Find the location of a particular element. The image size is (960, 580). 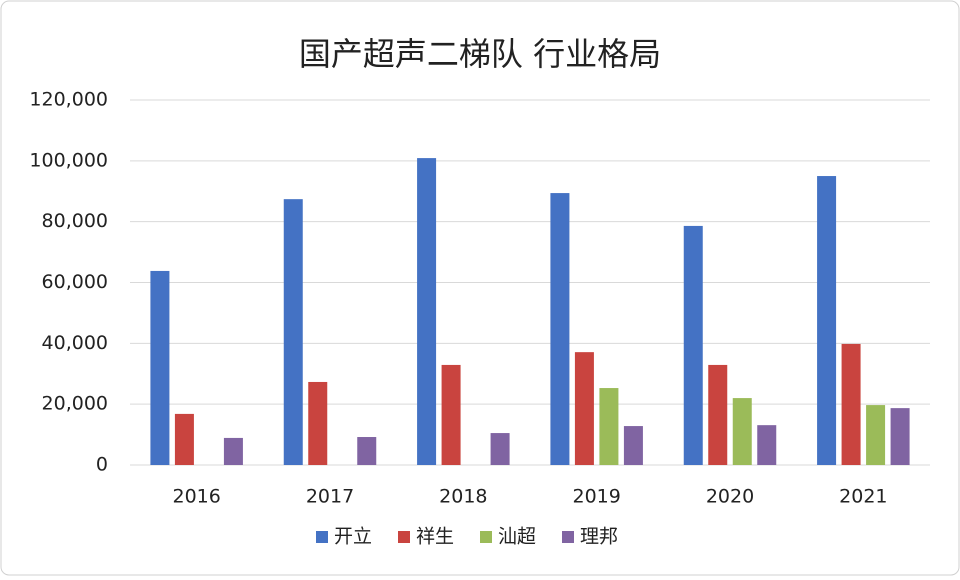

y-tick-label: 80,000 is located at coordinates (75, 221).